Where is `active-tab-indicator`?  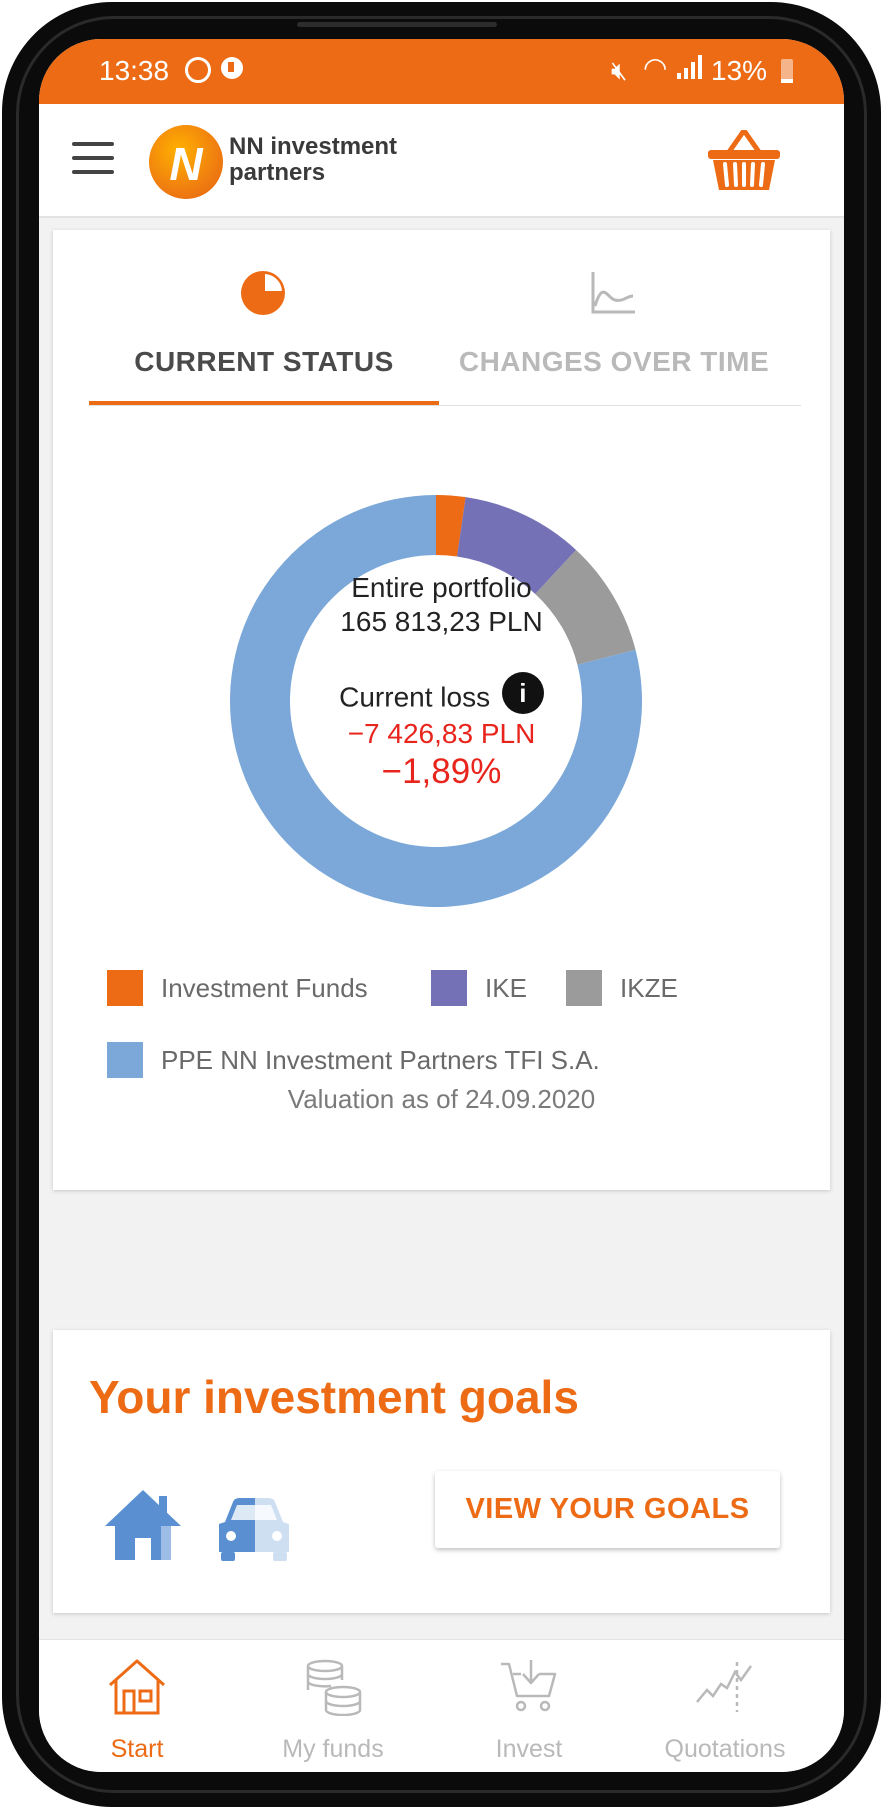 active-tab-indicator is located at coordinates (264, 403).